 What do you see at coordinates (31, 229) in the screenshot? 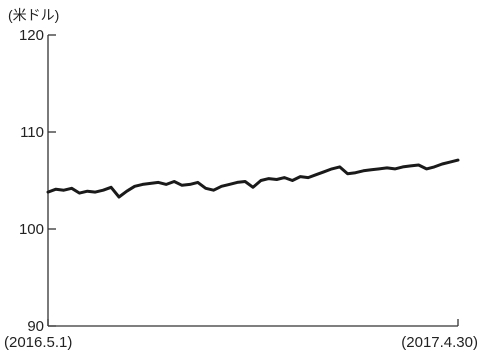
I see `y-tick-label: 100` at bounding box center [31, 229].